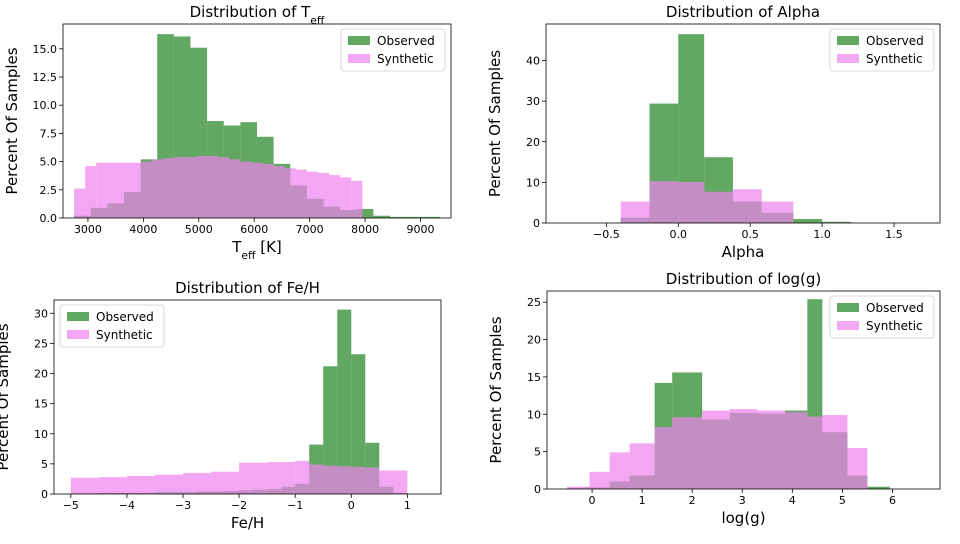 The height and width of the screenshot is (544, 960). I want to click on x-axis-title-main: T, so click(236, 247).